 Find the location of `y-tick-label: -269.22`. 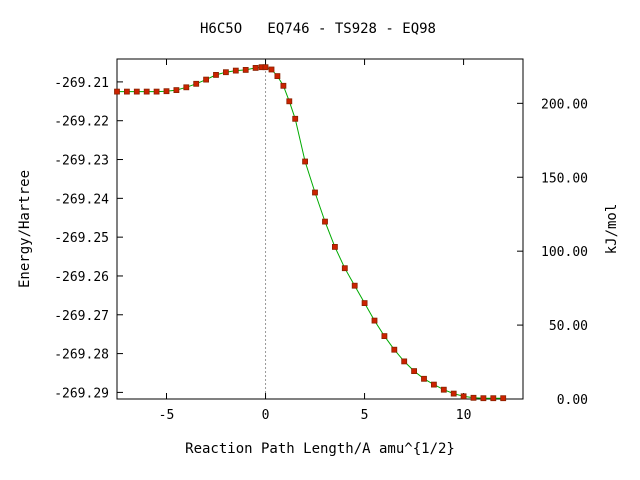

y-tick-label: -269.22 is located at coordinates (81, 122).